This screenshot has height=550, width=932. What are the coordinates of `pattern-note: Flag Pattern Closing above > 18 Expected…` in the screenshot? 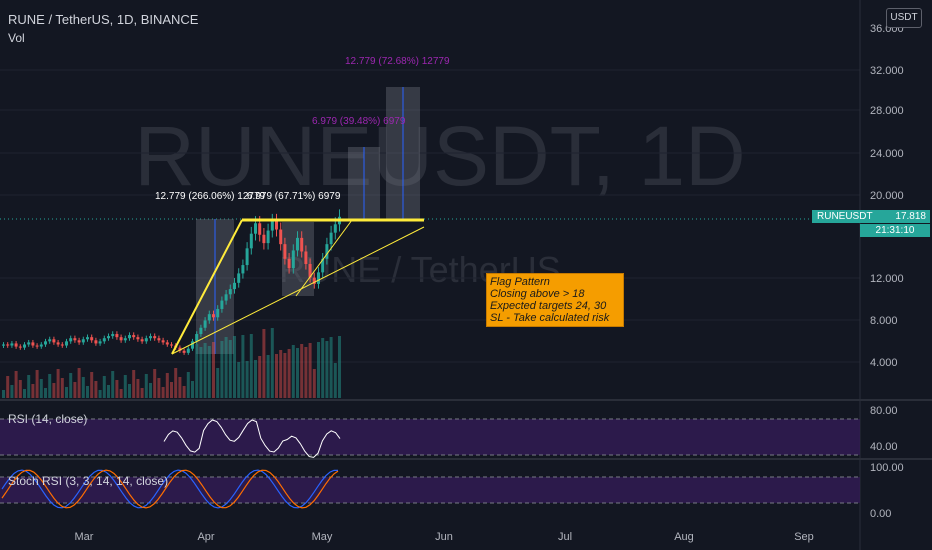 It's located at (555, 300).